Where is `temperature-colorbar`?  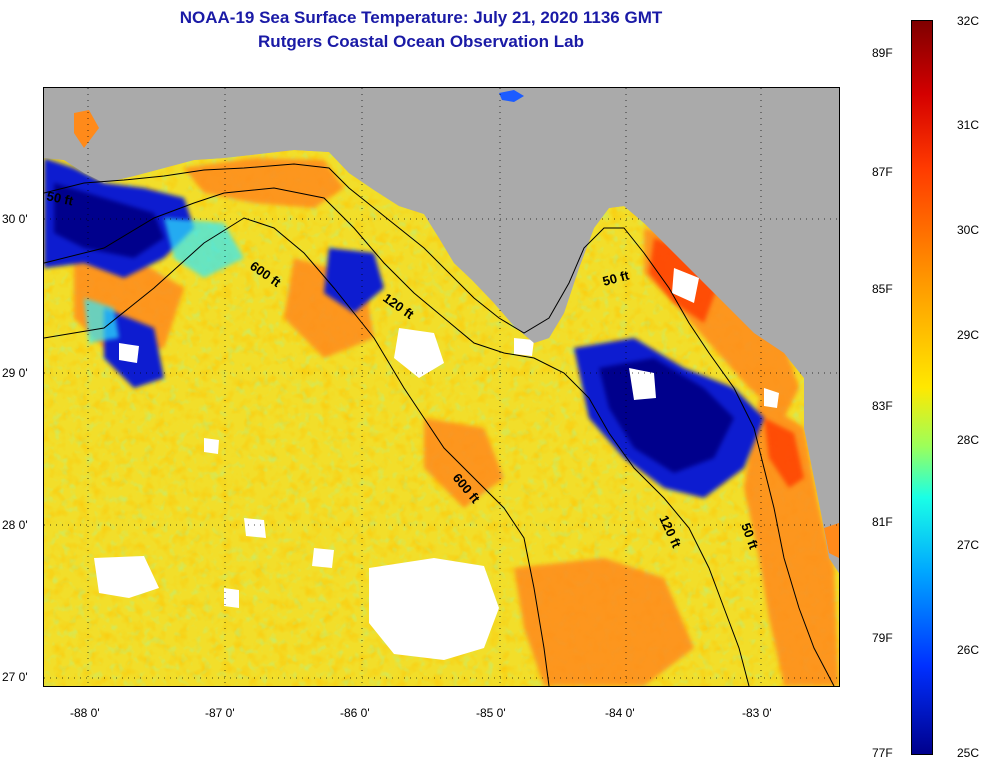 temperature-colorbar is located at coordinates (922, 387).